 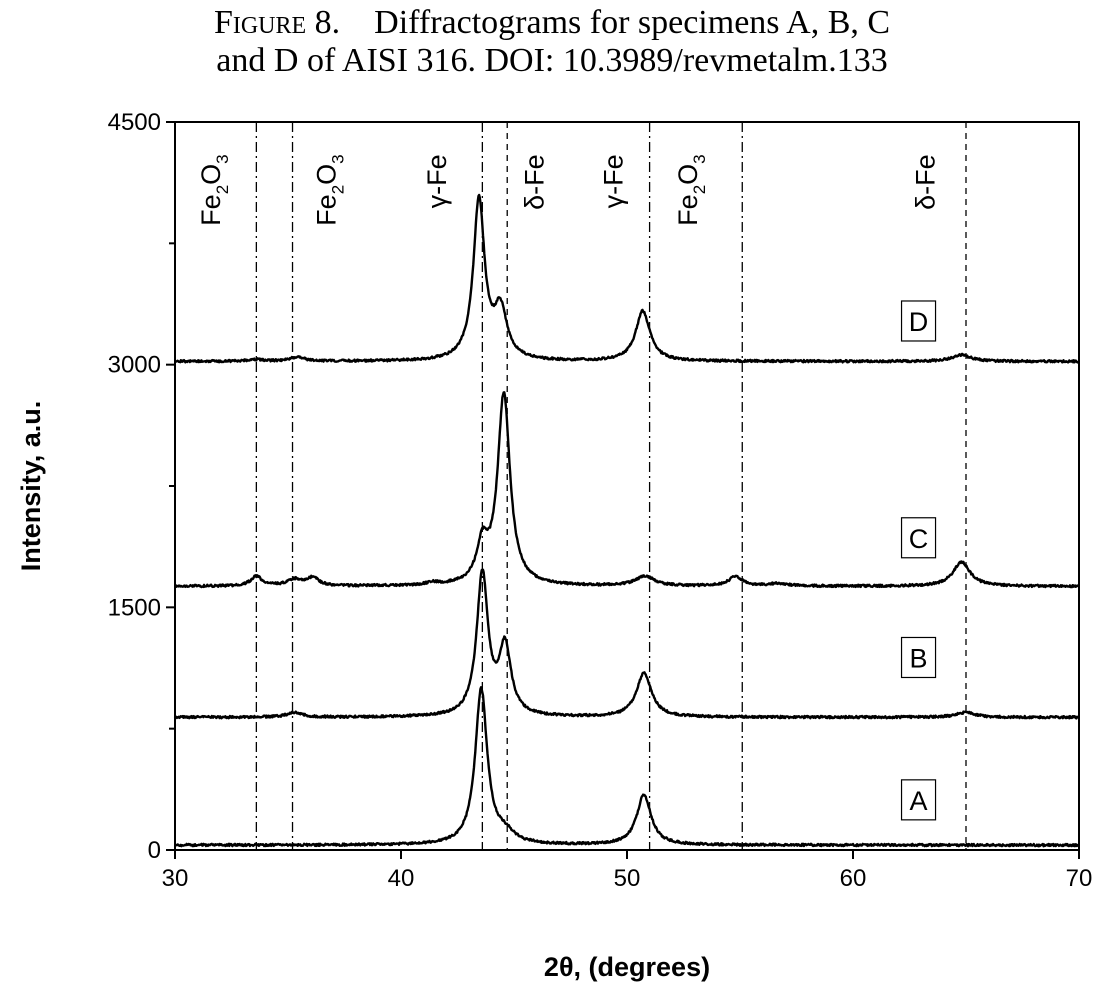 I want to click on specimen-label-C: C, so click(x=919, y=539).